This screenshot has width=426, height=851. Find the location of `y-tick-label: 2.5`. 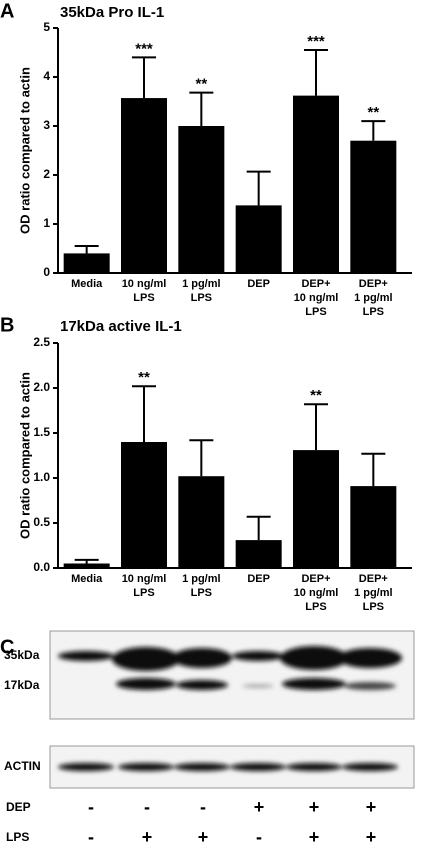

y-tick-label: 2.5 is located at coordinates (41, 342).